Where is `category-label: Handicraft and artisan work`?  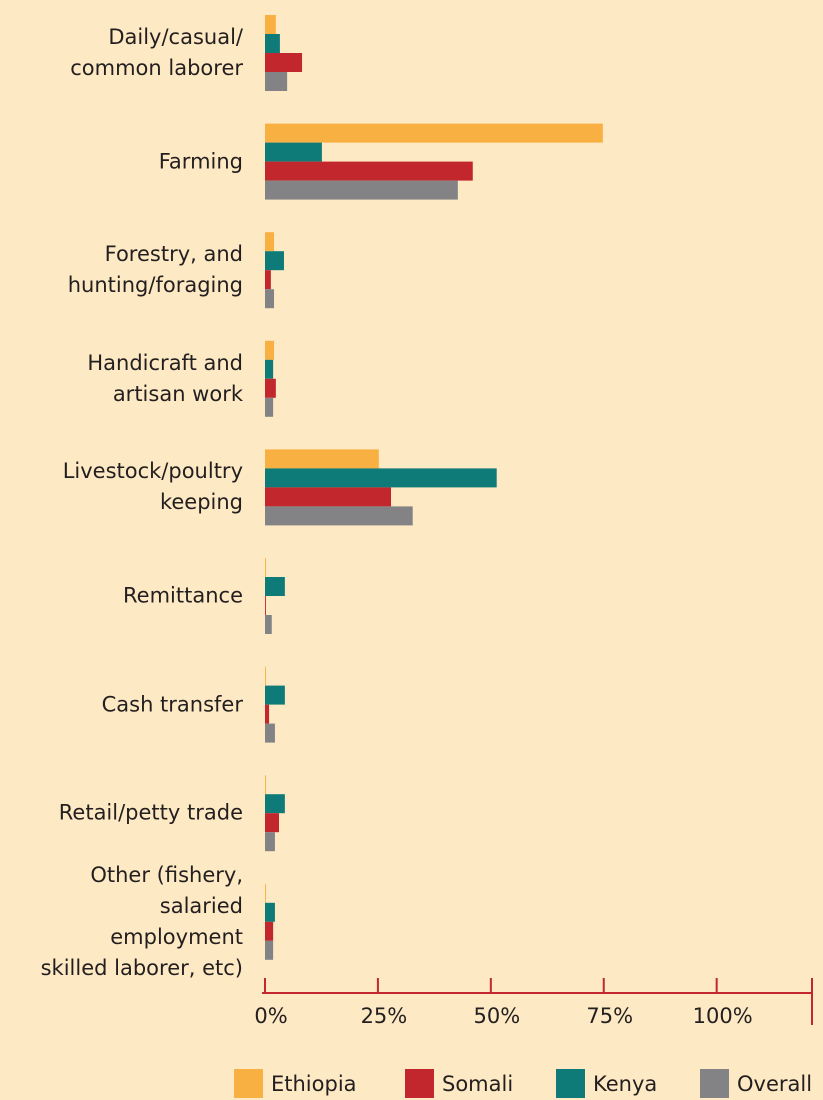
category-label: Handicraft and artisan work is located at coordinates (165, 378).